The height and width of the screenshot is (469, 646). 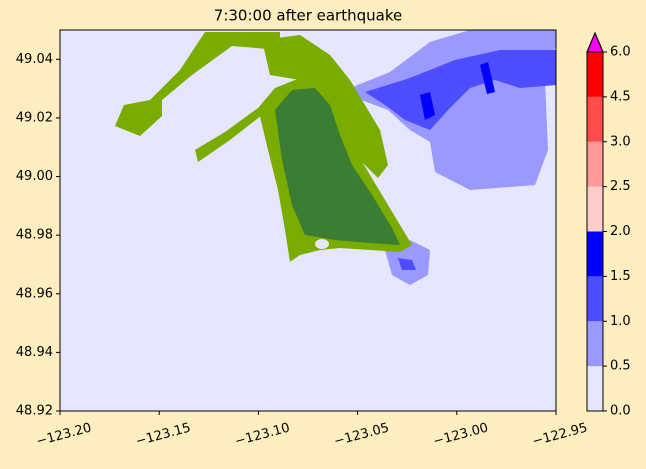 What do you see at coordinates (620, 231) in the screenshot?
I see `colorbar-tick-label: 2.0` at bounding box center [620, 231].